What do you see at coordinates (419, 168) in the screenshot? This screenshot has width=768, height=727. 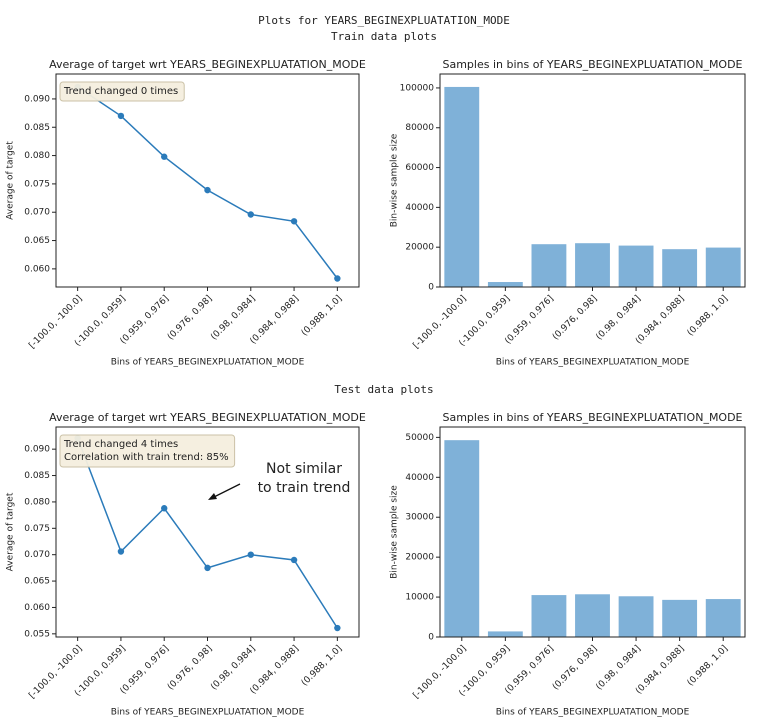 I see `y-tick-label: 60000` at bounding box center [419, 168].